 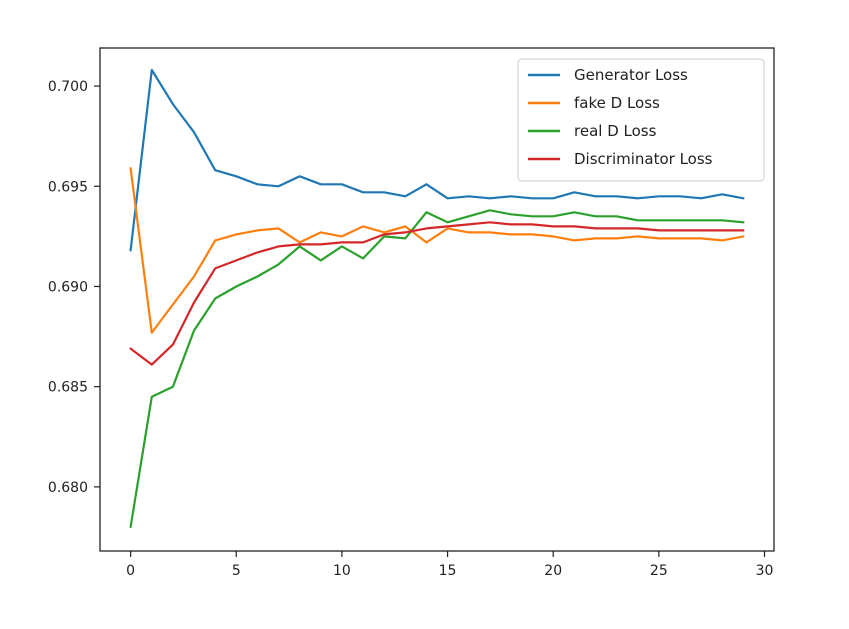 What do you see at coordinates (68, 87) in the screenshot?
I see `y-tick-label: 0.700` at bounding box center [68, 87].